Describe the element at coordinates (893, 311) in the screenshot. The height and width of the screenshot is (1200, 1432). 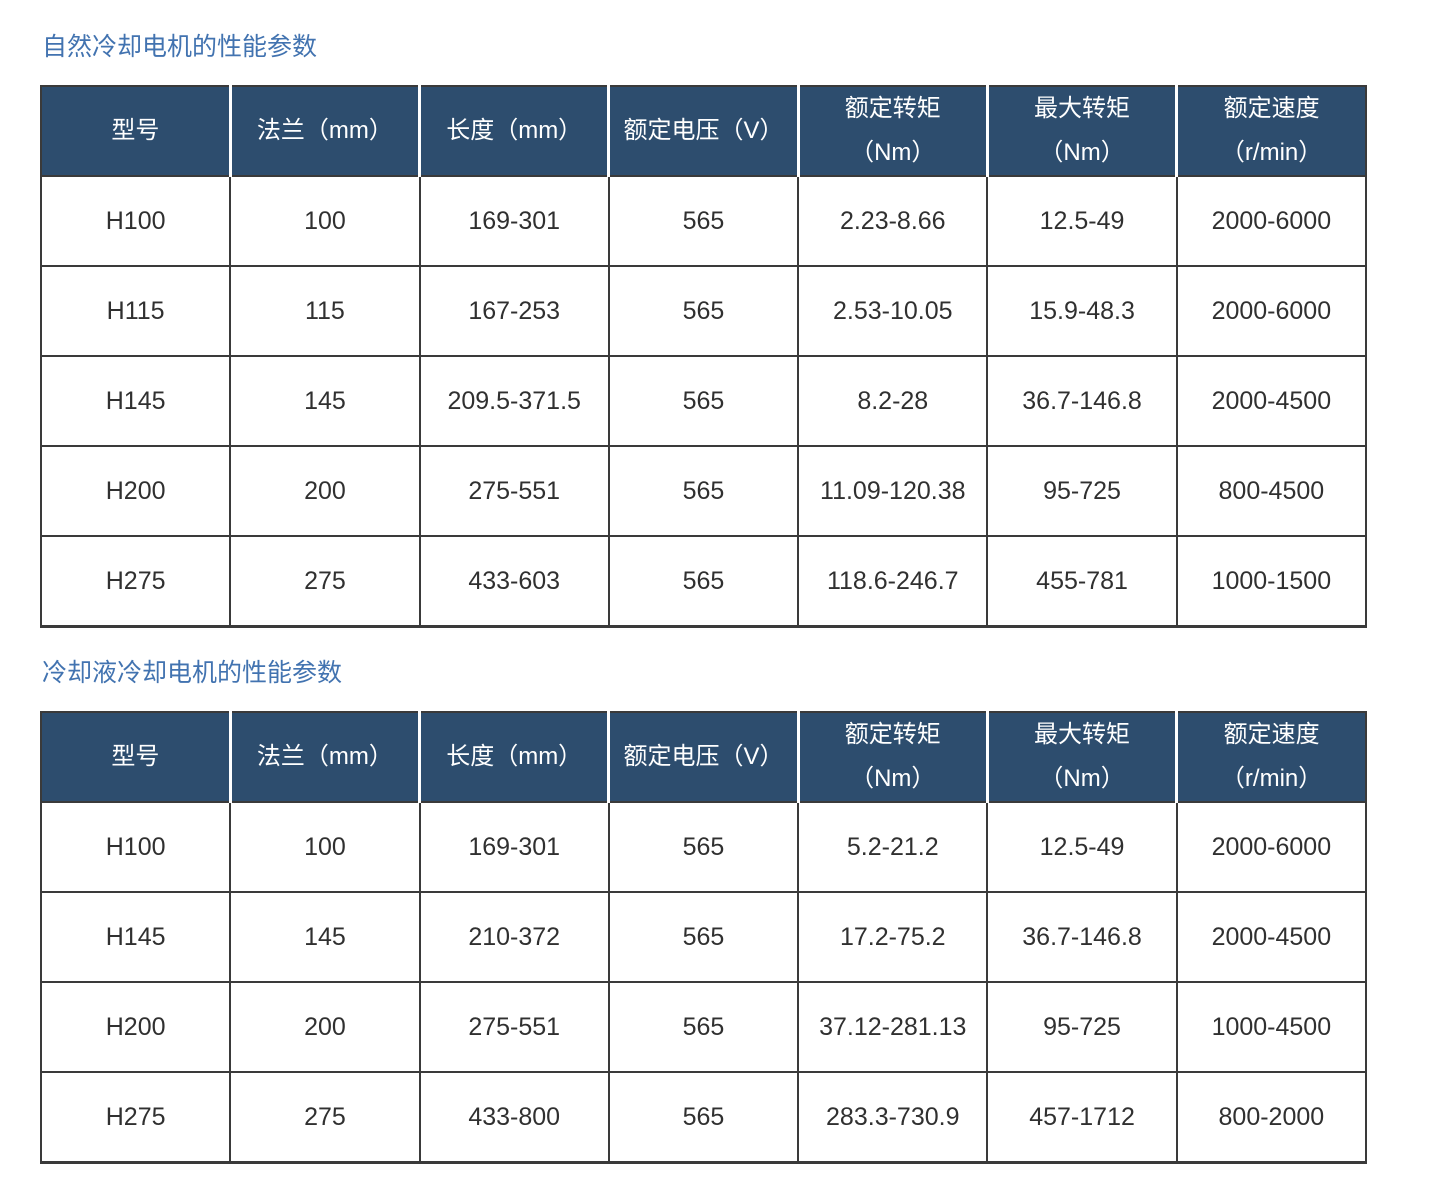
I see `table-cell: 2.53-10.05` at that location.